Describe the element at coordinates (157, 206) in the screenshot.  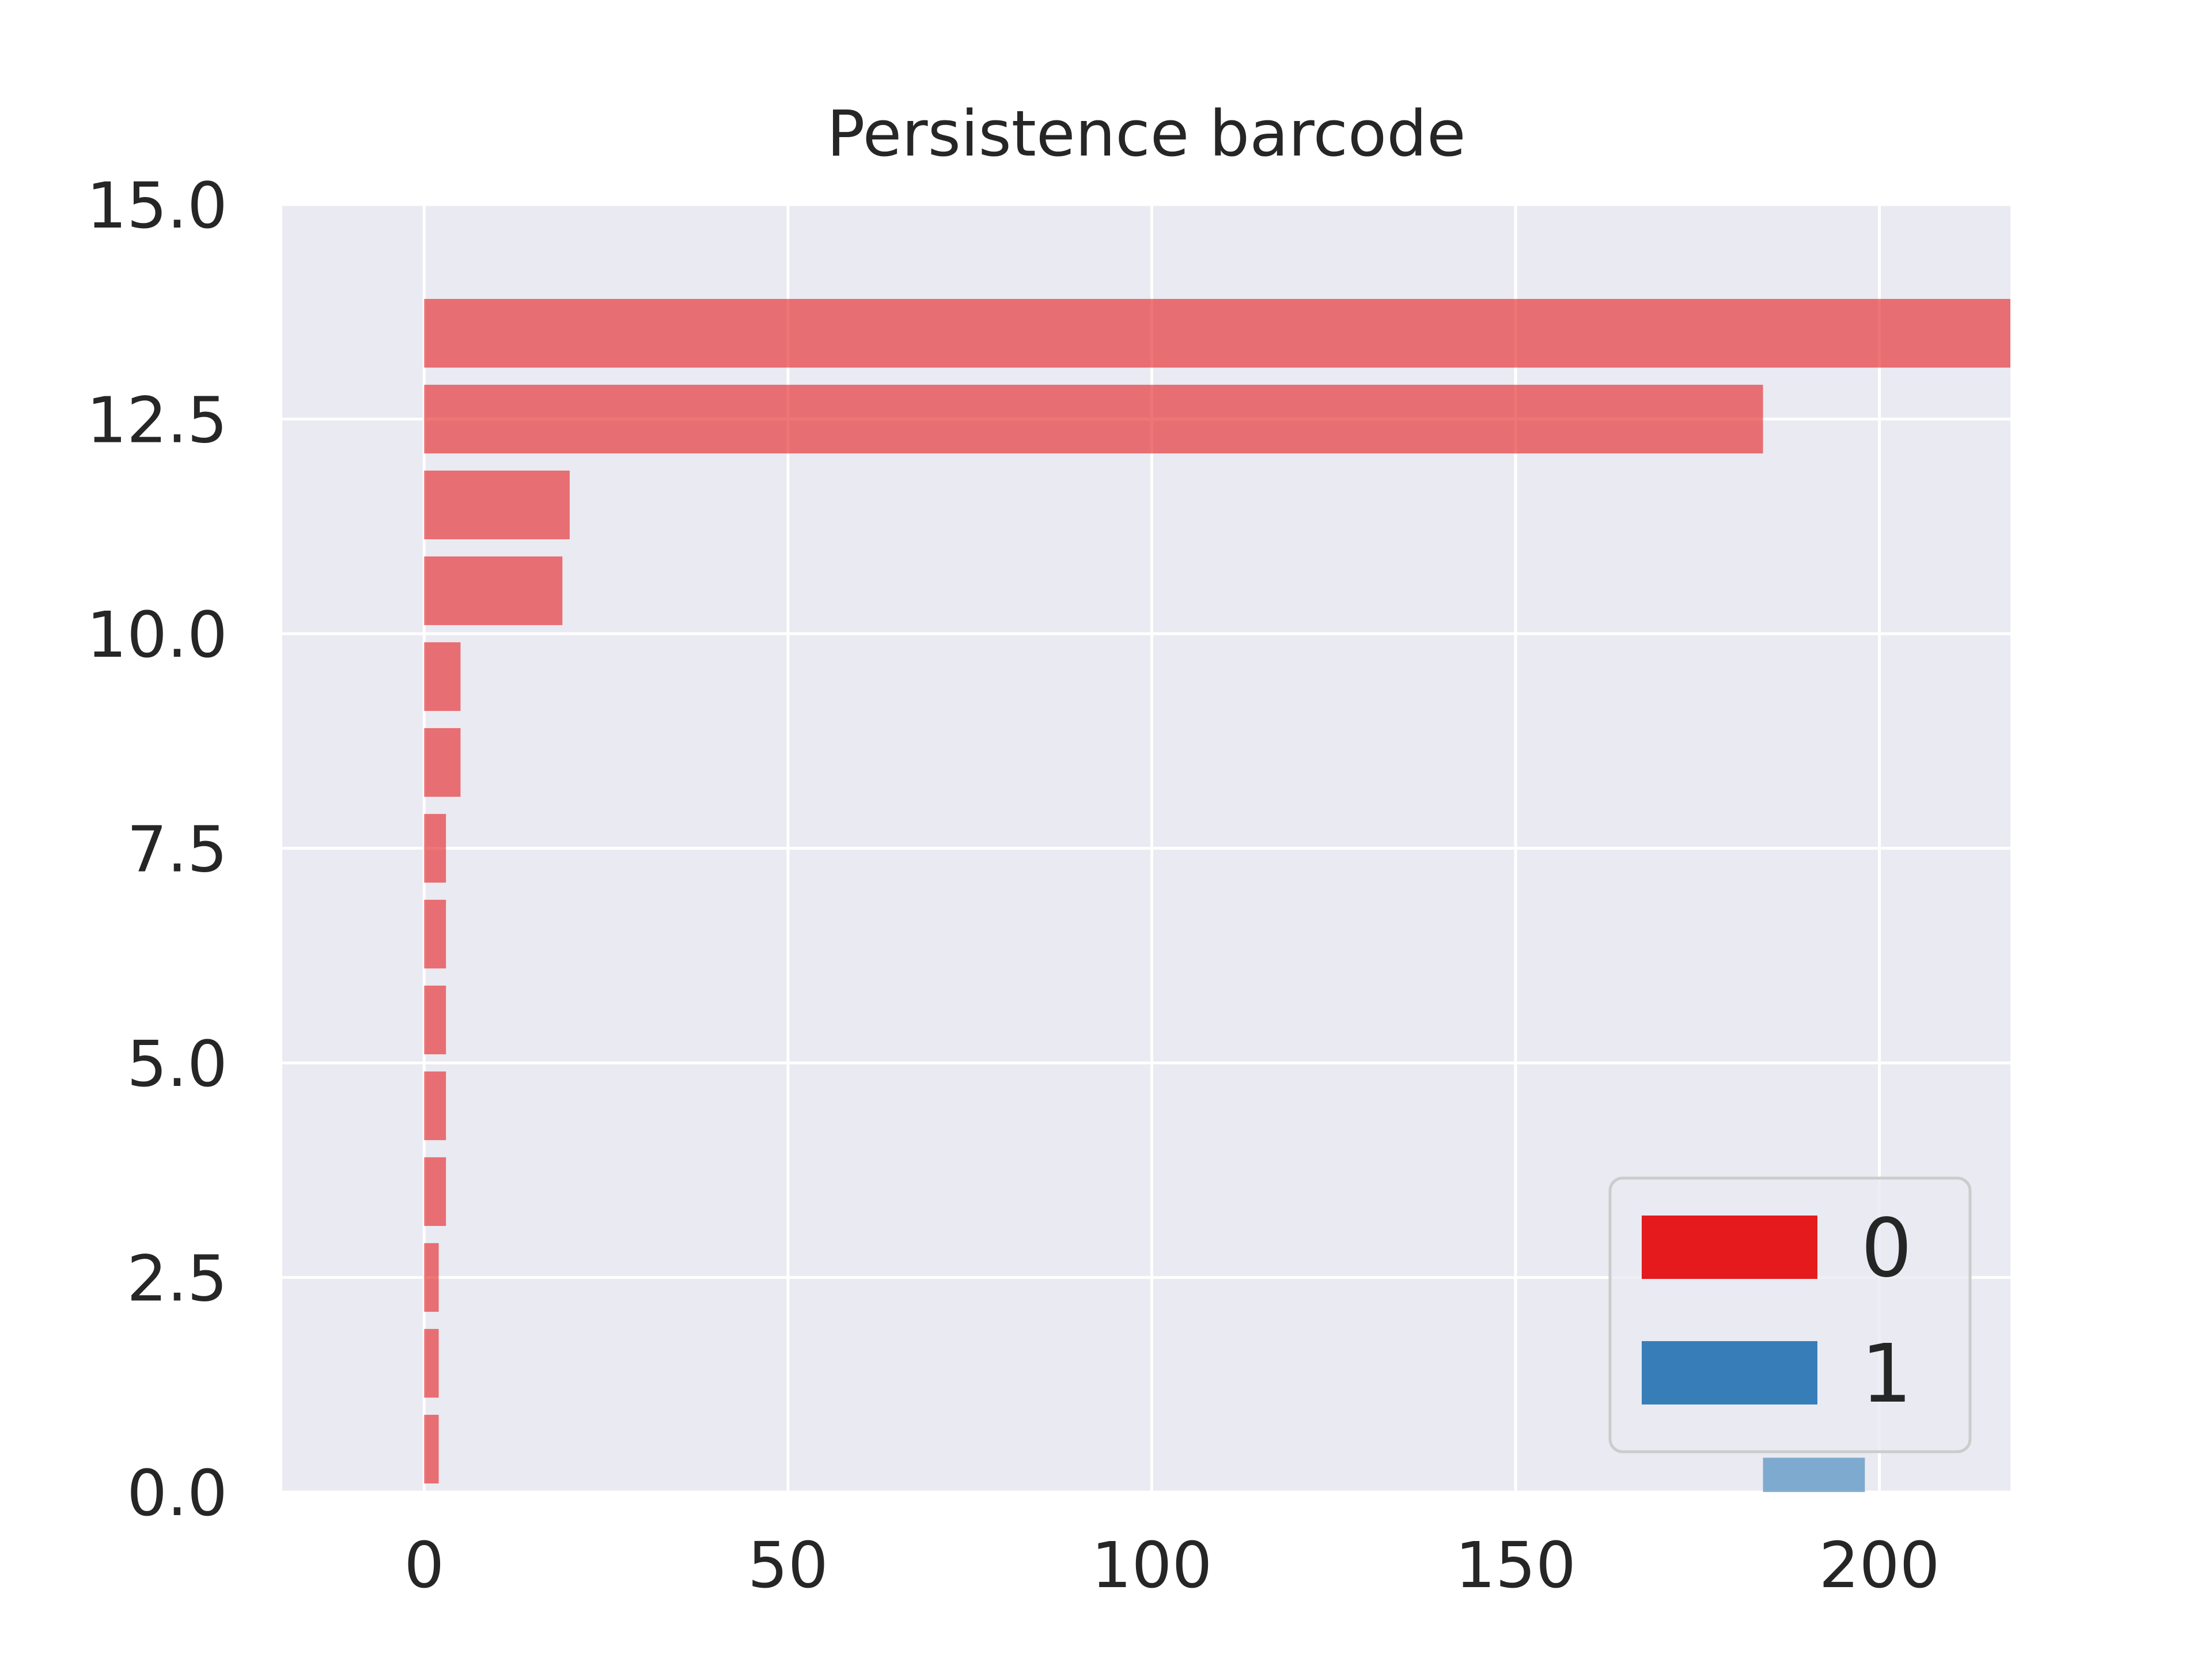
I see `y-tick-label: 15.0` at that location.